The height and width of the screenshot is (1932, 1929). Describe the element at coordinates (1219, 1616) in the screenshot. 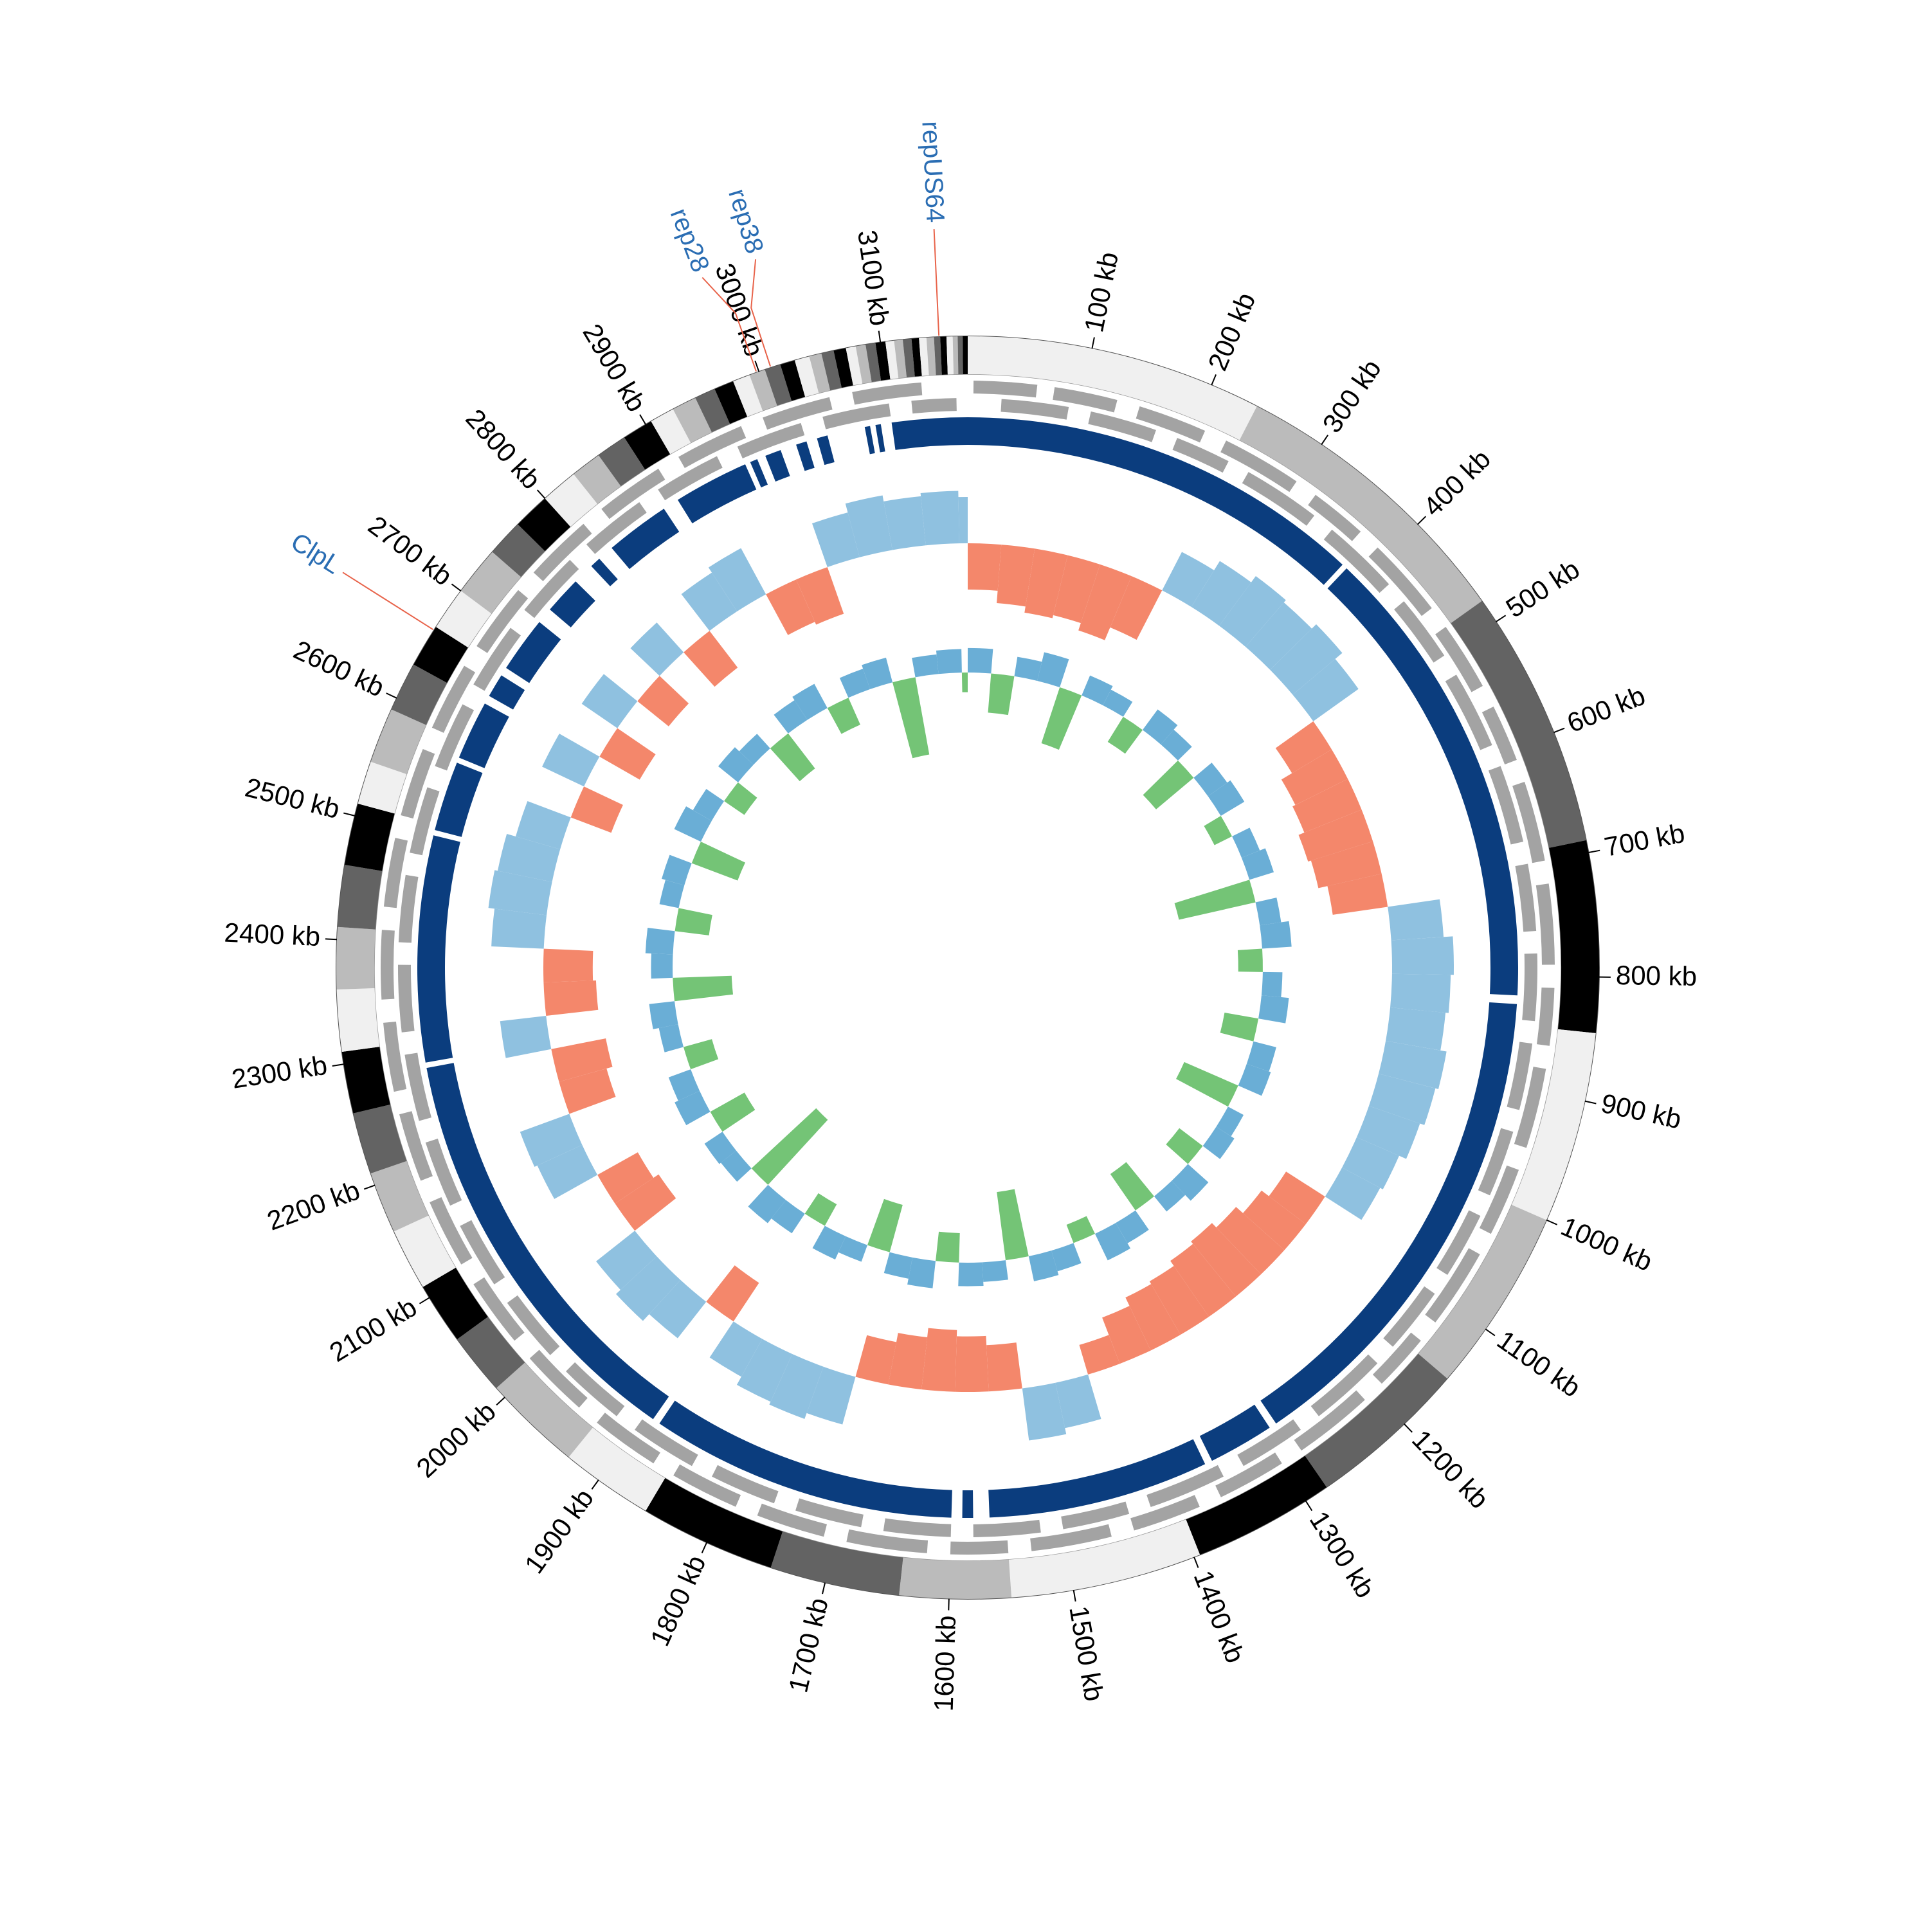

I see `x-tick-label: 1400 kb` at that location.